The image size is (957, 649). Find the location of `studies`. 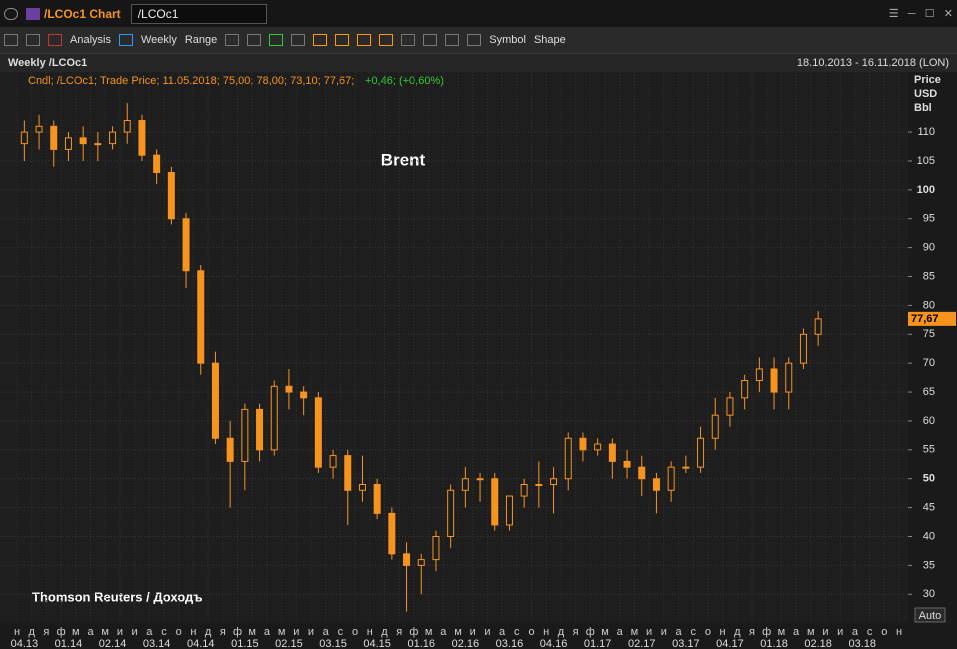

studies is located at coordinates (125, 40).